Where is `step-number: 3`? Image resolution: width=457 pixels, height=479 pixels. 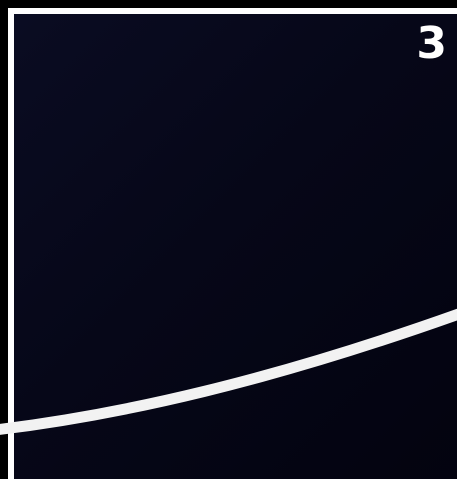
step-number: 3 is located at coordinates (431, 43).